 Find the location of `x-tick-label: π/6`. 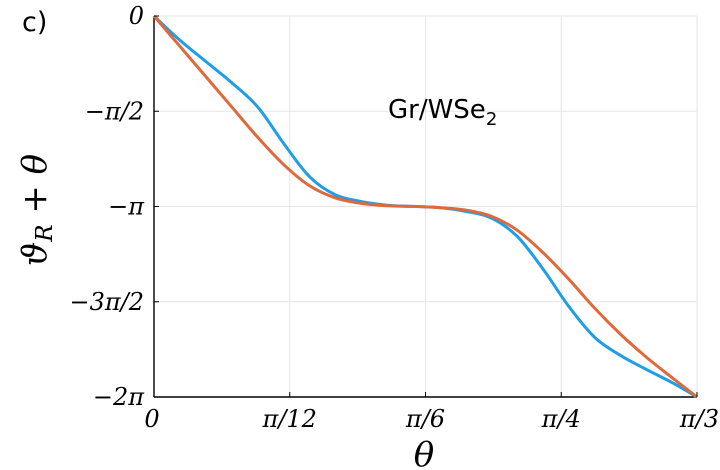

x-tick-label: π/6 is located at coordinates (425, 419).